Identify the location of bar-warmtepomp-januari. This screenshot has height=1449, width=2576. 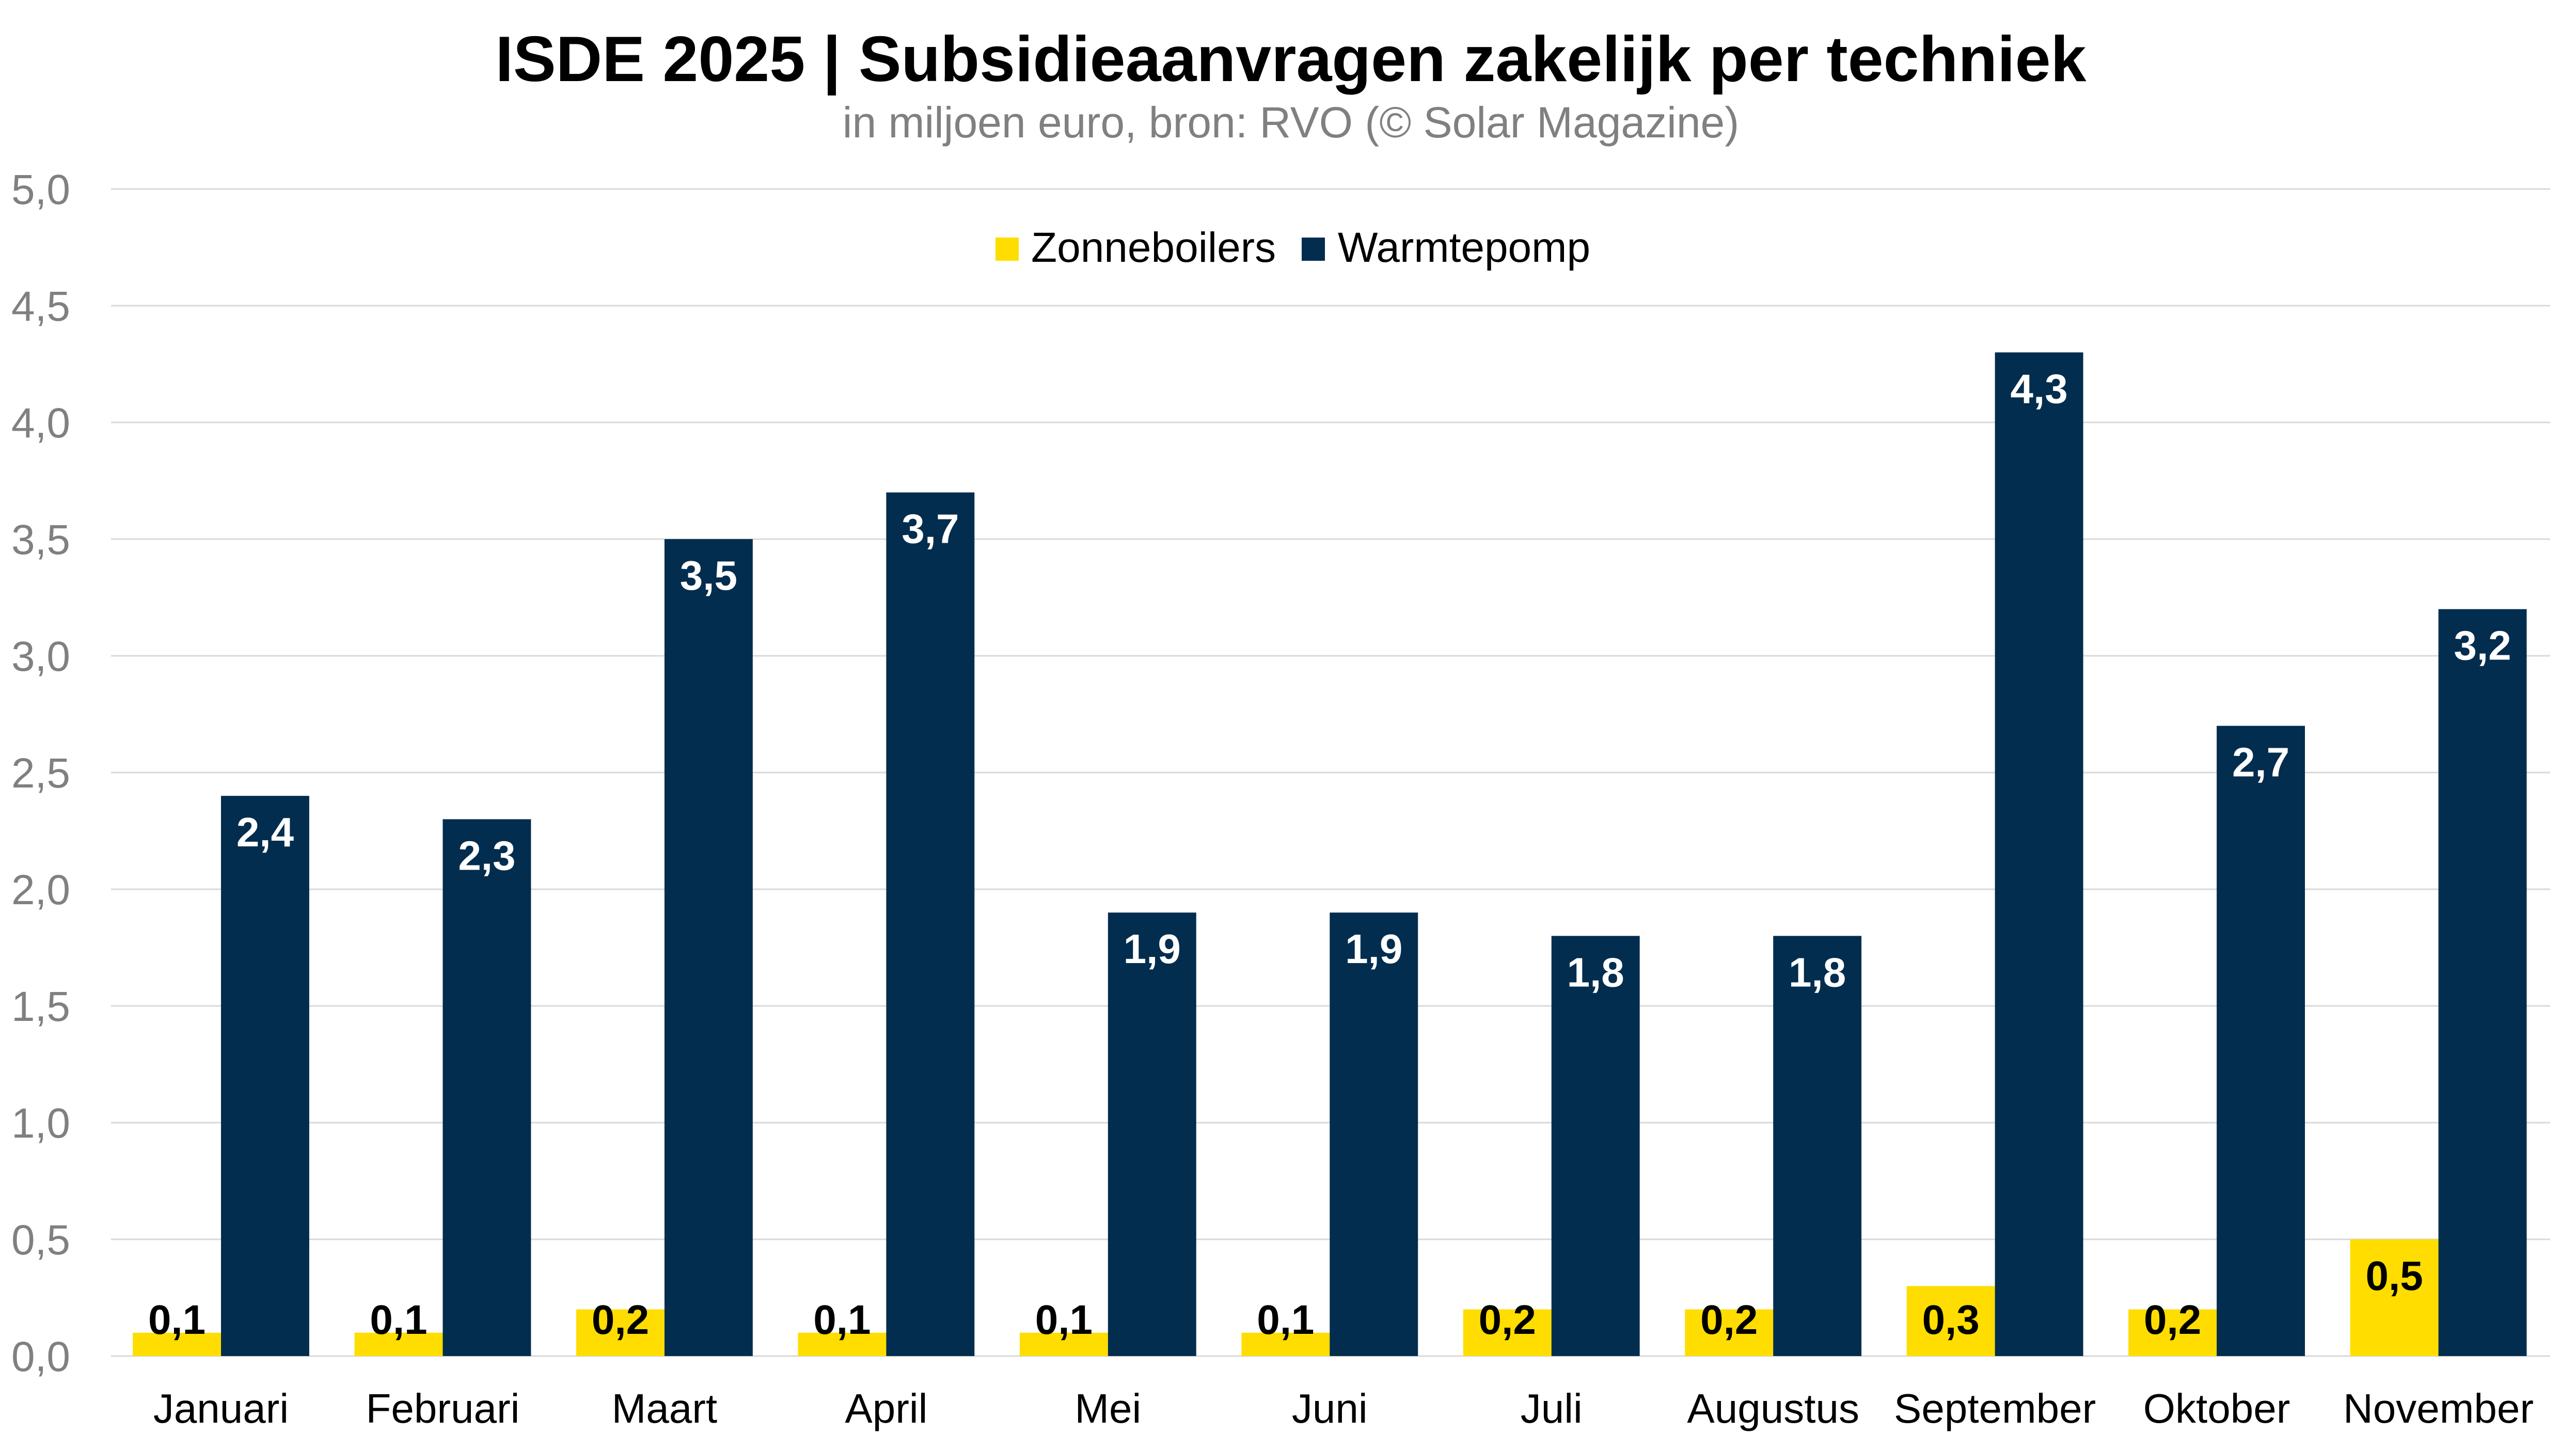
(265, 1076).